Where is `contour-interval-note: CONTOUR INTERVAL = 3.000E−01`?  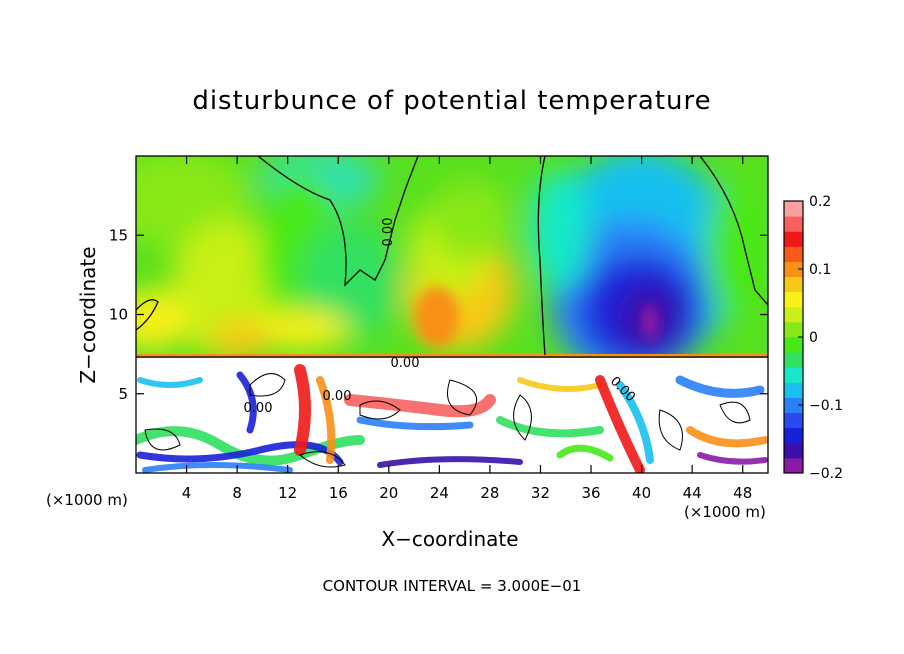
contour-interval-note: CONTOUR INTERVAL = 3.000E−01 is located at coordinates (452, 586).